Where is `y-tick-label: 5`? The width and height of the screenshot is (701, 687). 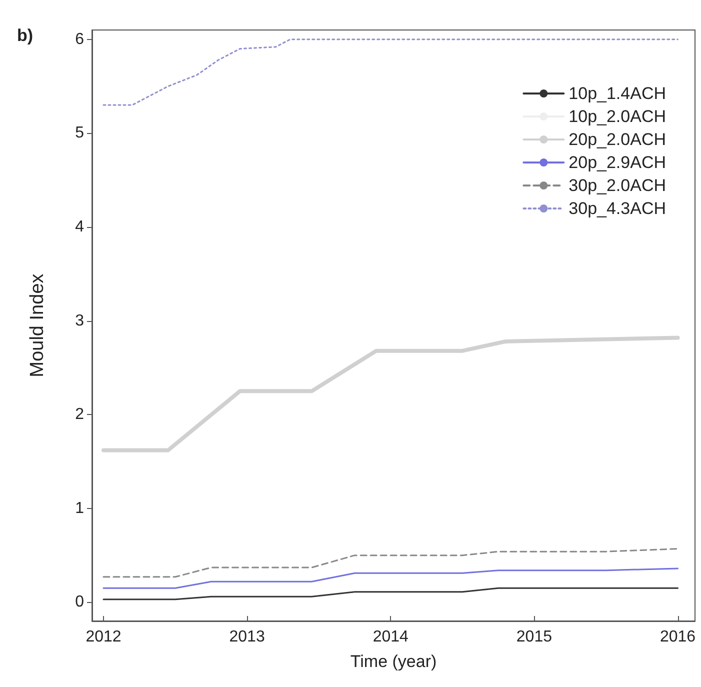 y-tick-label: 5 is located at coordinates (79, 133).